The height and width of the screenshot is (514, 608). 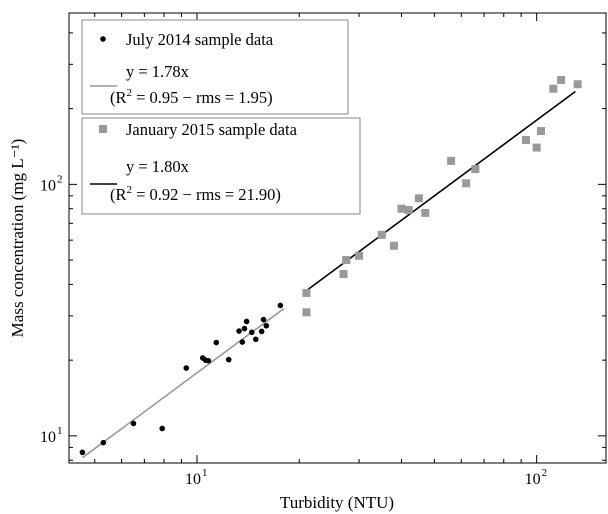 What do you see at coordinates (158, 71) in the screenshot?
I see `legend-equation-july: y = 1.78x` at bounding box center [158, 71].